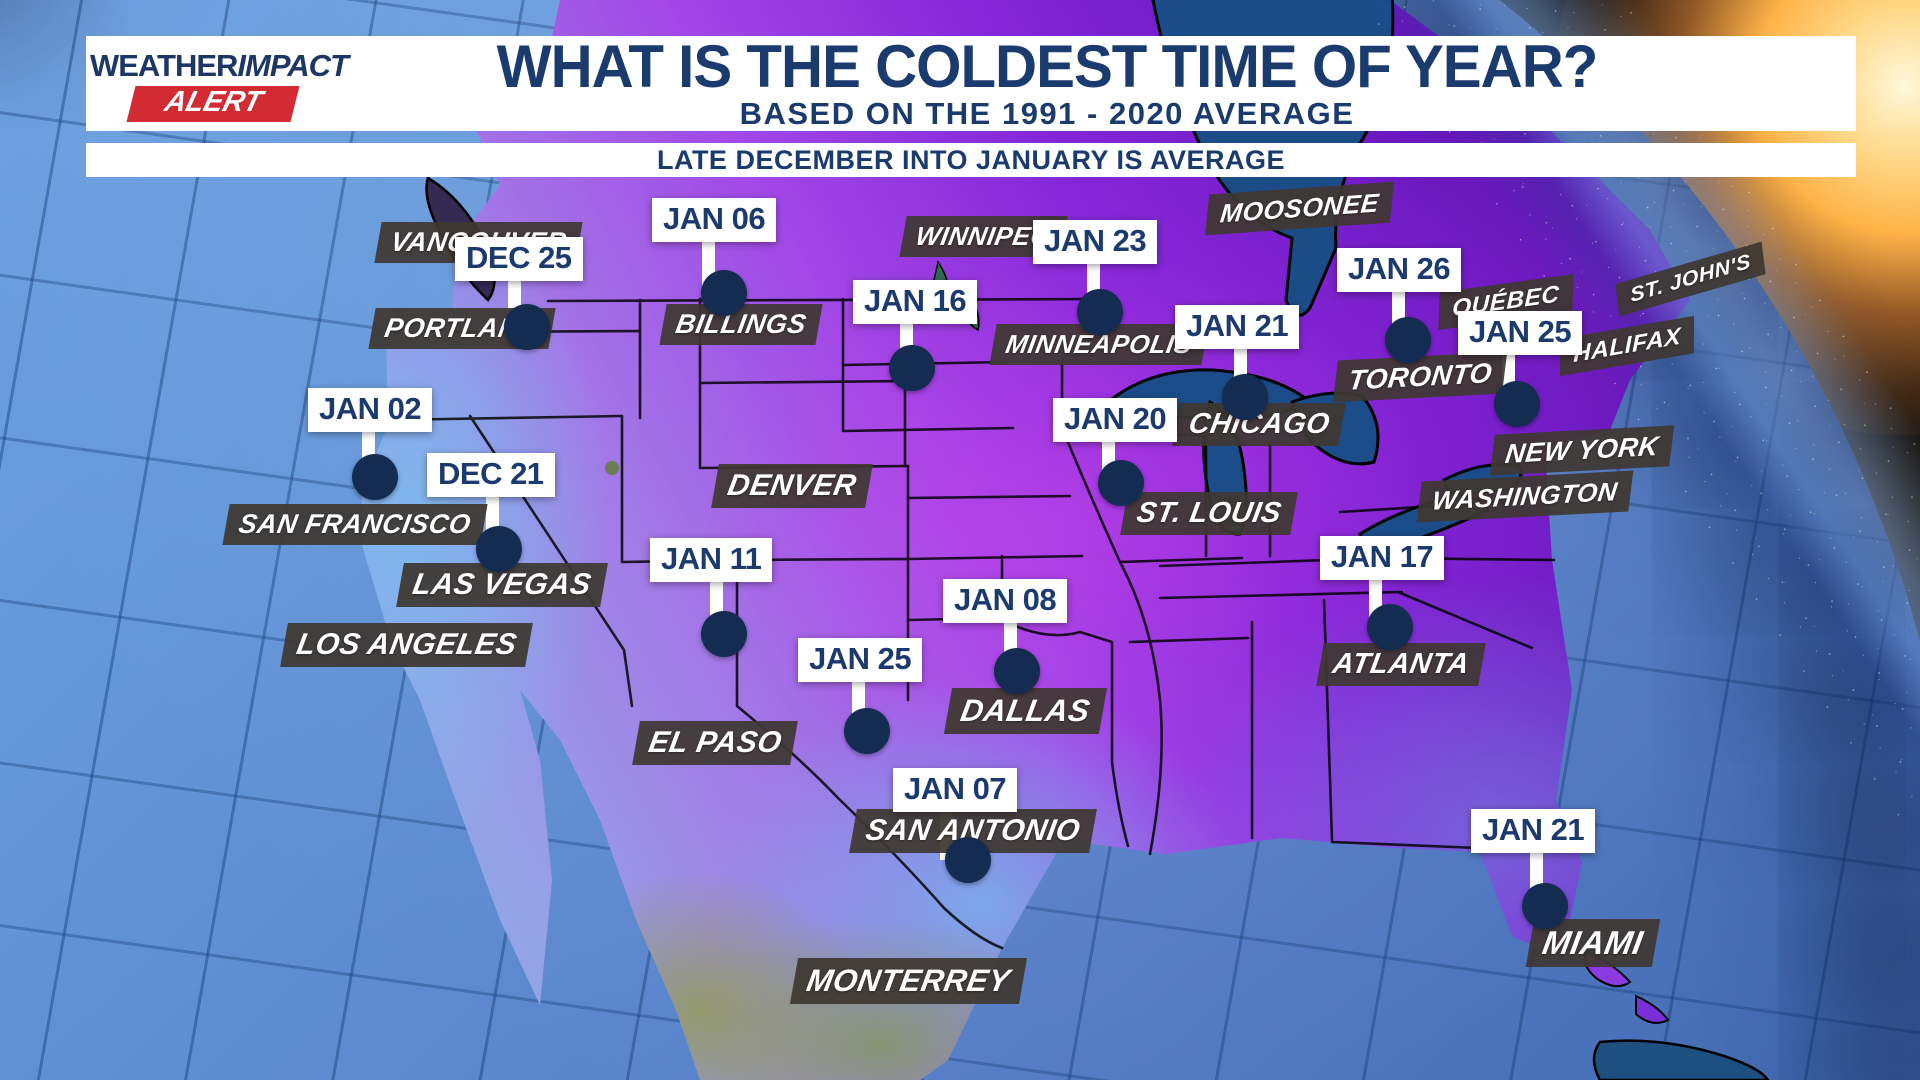 The height and width of the screenshot is (1080, 1920). I want to click on weather-impact-logo: WEATHERIMPACT ALERT, so click(219, 83).